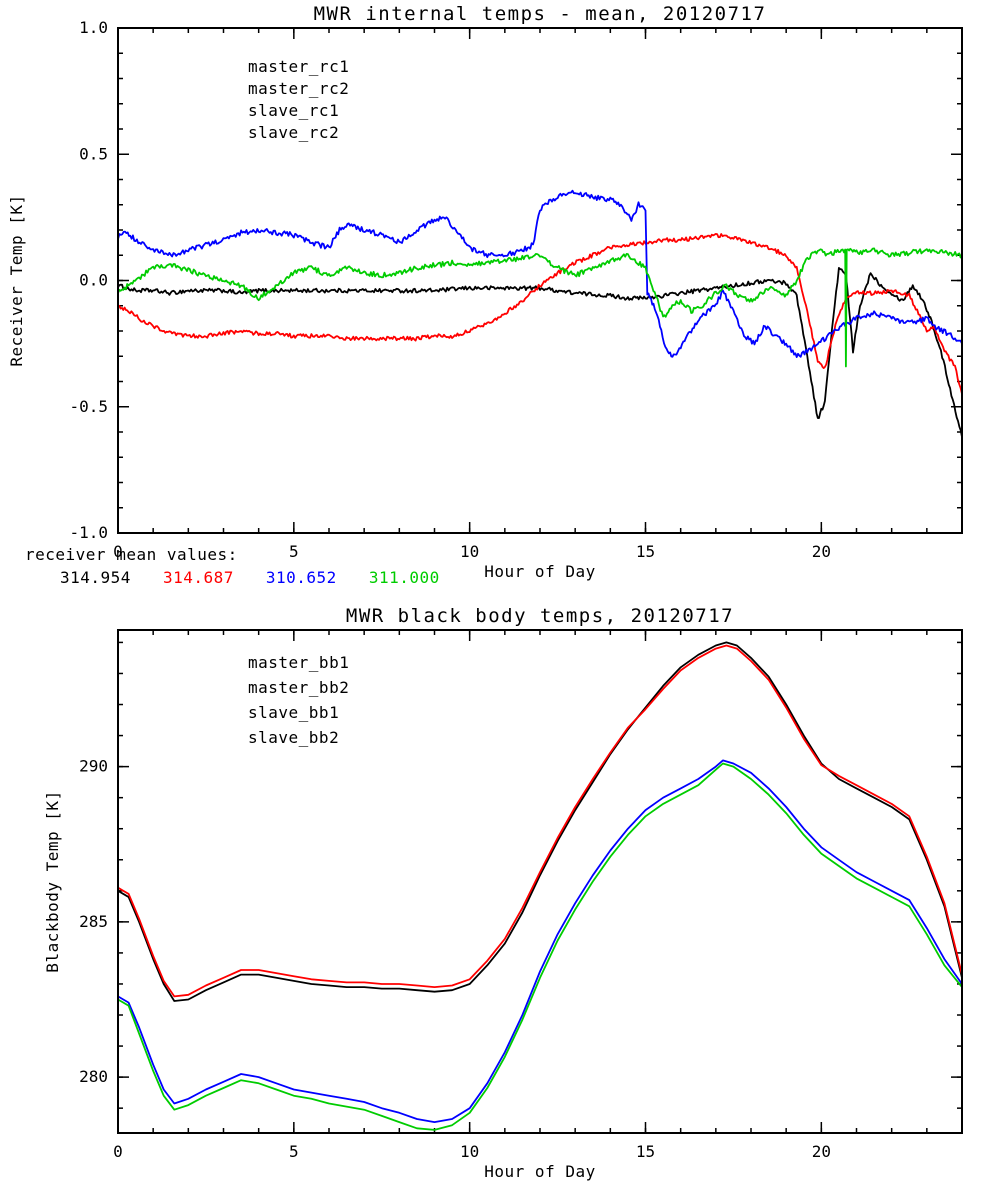 This screenshot has width=1000, height=1200. Describe the element at coordinates (93, 1076) in the screenshot. I see `svg-text: 280` at that location.